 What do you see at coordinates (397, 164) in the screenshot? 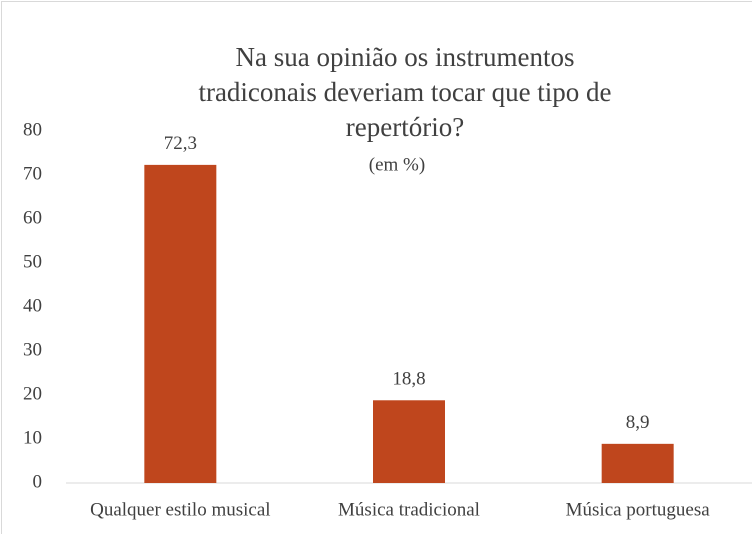
I see `chart-subtitle: (em %)` at bounding box center [397, 164].